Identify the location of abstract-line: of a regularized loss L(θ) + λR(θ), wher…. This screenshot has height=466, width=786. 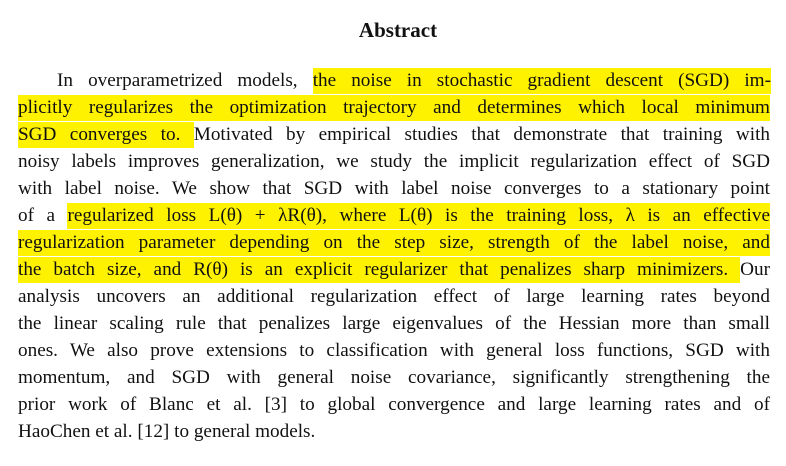
(394, 216).